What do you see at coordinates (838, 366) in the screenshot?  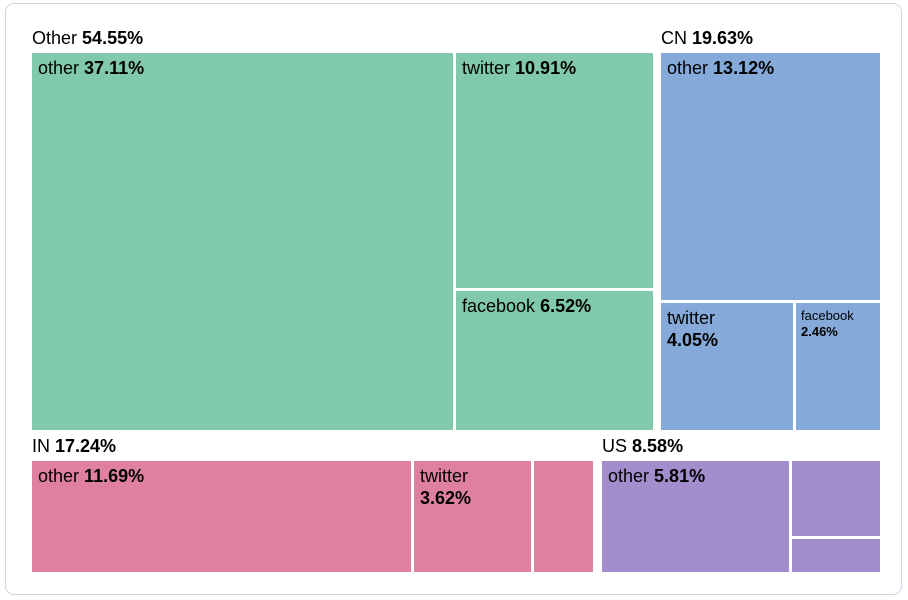 I see `treemap-cell-cn-facebook: facebook 2.46%` at bounding box center [838, 366].